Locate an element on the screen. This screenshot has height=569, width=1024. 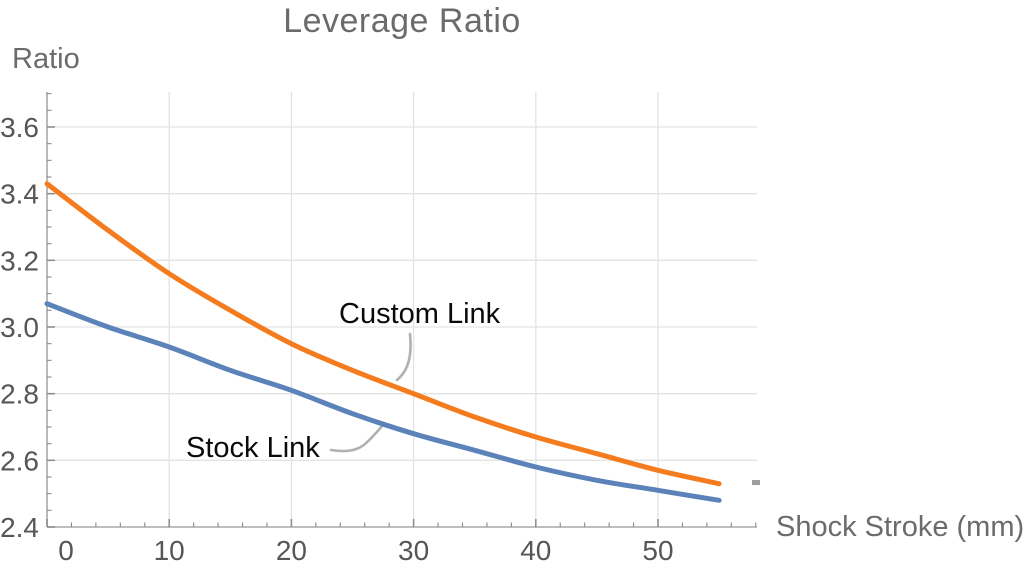
y-tick-label: 3.6 is located at coordinates (19, 127).